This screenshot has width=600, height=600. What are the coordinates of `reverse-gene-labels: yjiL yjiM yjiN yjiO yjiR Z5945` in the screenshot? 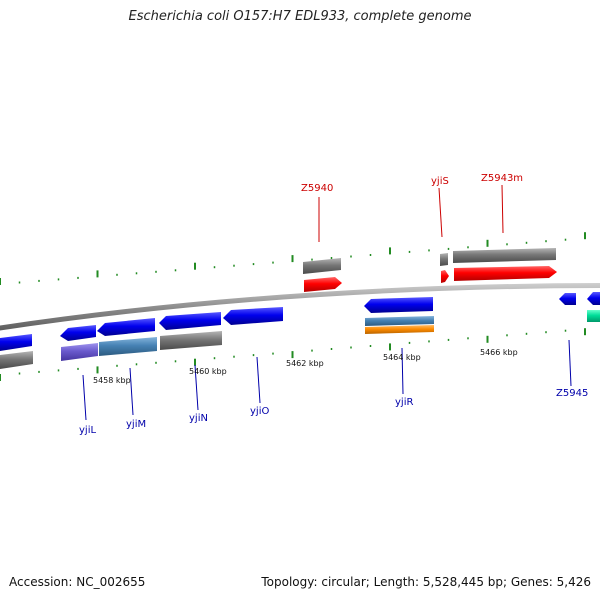 It's located at (333, 412).